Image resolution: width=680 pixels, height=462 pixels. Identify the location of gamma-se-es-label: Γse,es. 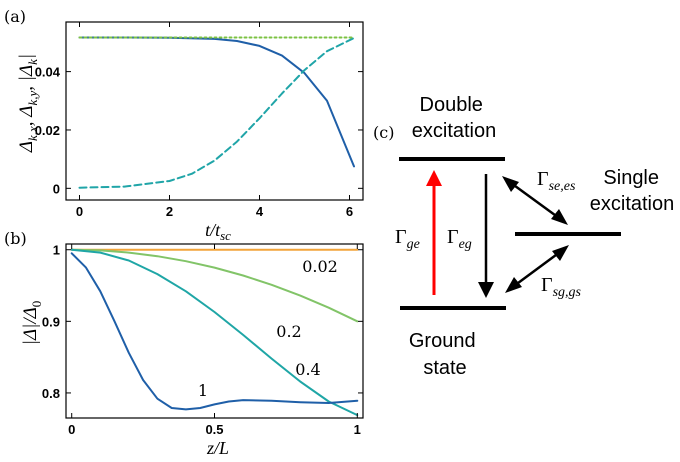
(556, 181).